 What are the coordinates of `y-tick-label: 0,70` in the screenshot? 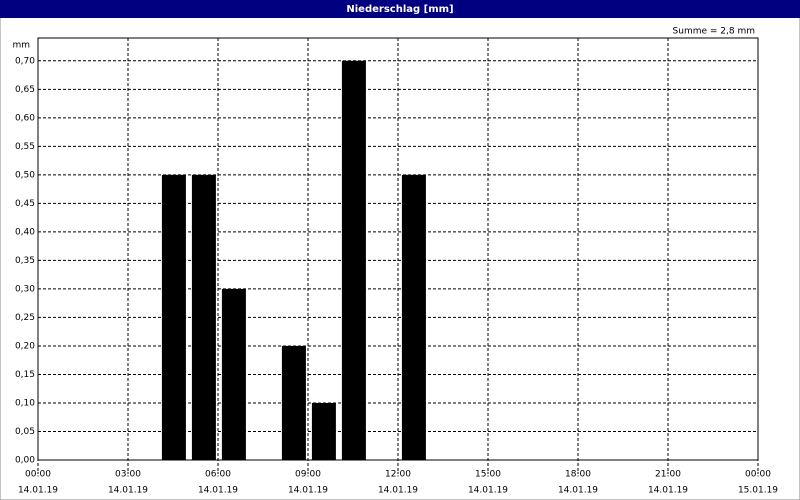 It's located at (25, 61).